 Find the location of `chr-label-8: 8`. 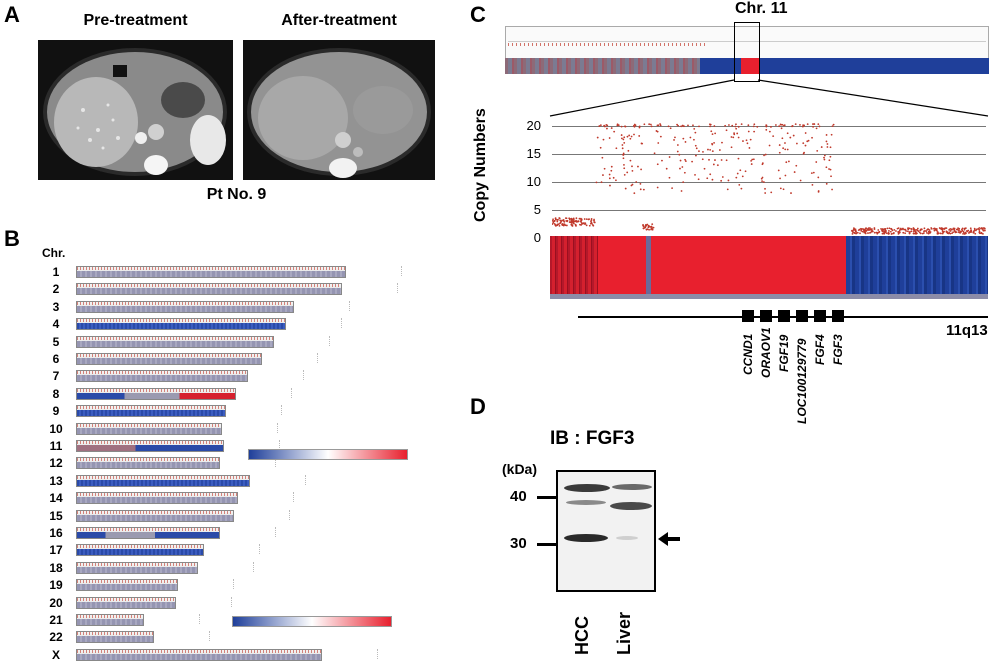

chr-label-8: 8 is located at coordinates (56, 393).